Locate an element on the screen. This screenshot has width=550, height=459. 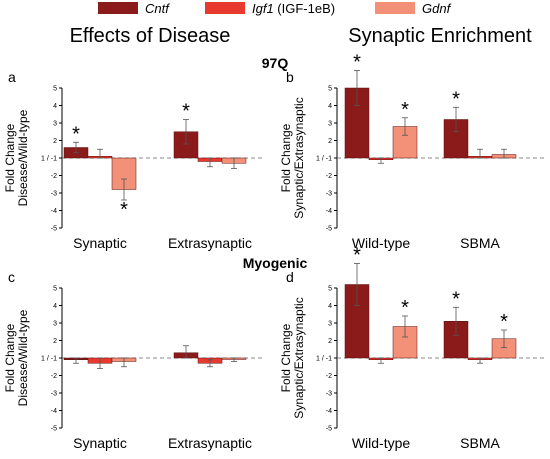
legend-label-igf1: Igf1 (IGF-1eB) is located at coordinates (293, 8).